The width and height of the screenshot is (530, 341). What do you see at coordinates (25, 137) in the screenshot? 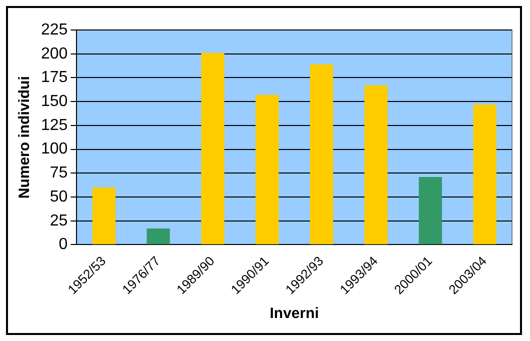
I see `y-axis-title: Numero individui` at bounding box center [25, 137].